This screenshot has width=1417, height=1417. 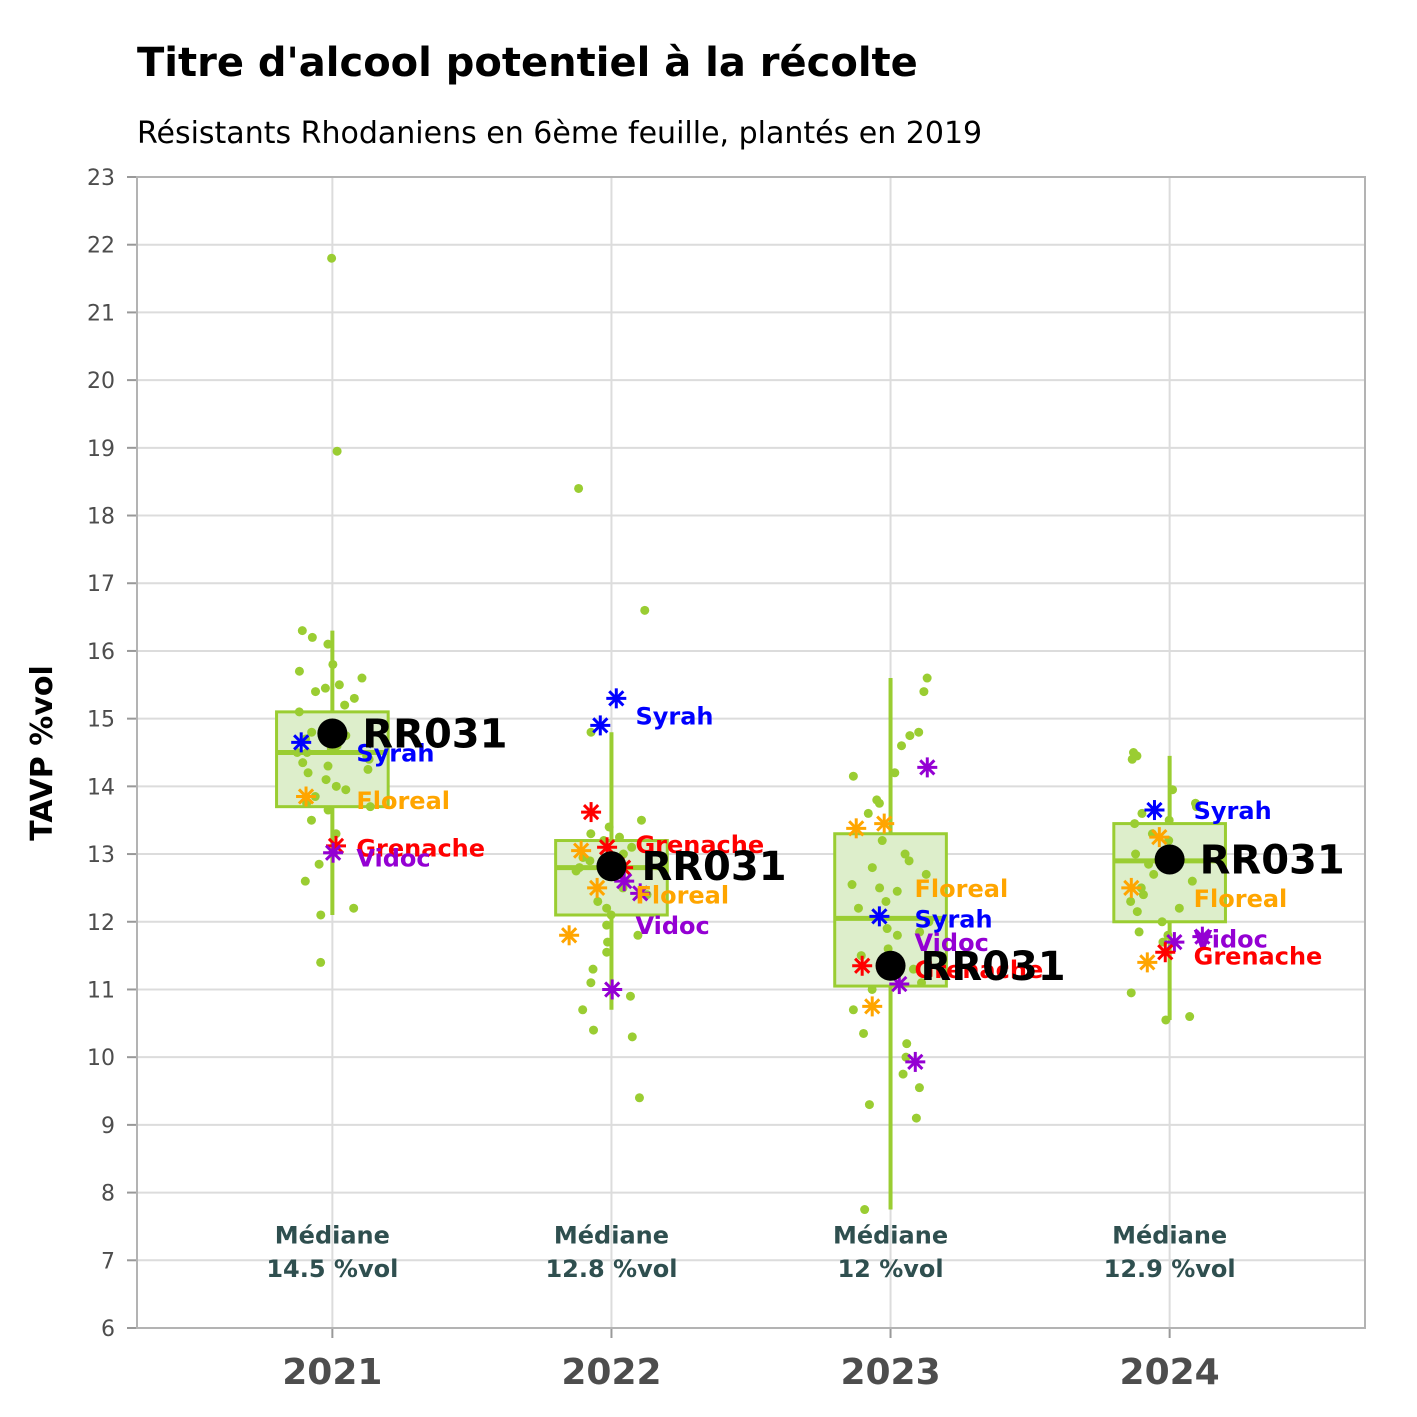 I want to click on y-tick-label: 17, so click(x=101, y=584).